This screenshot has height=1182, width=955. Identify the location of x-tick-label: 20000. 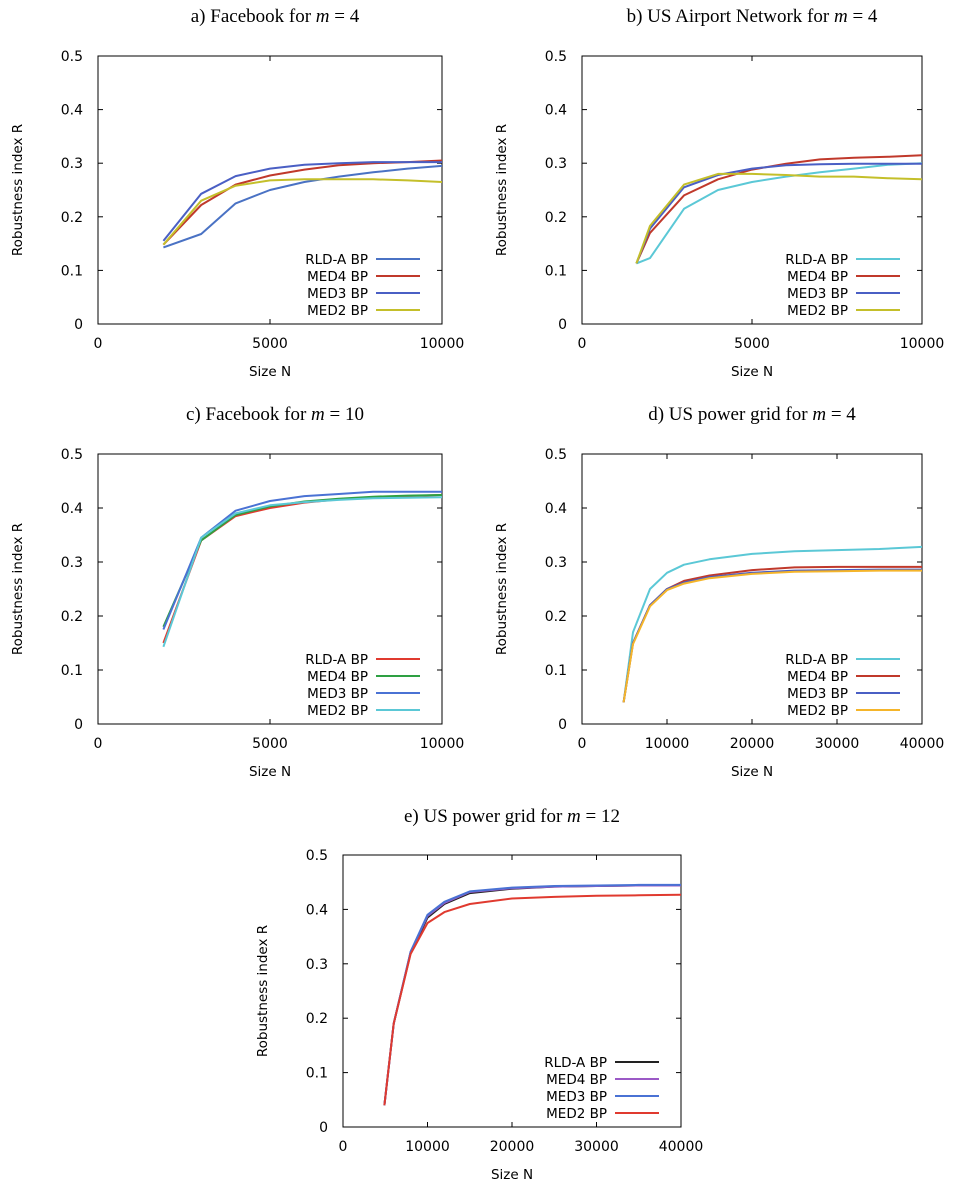
(512, 1147).